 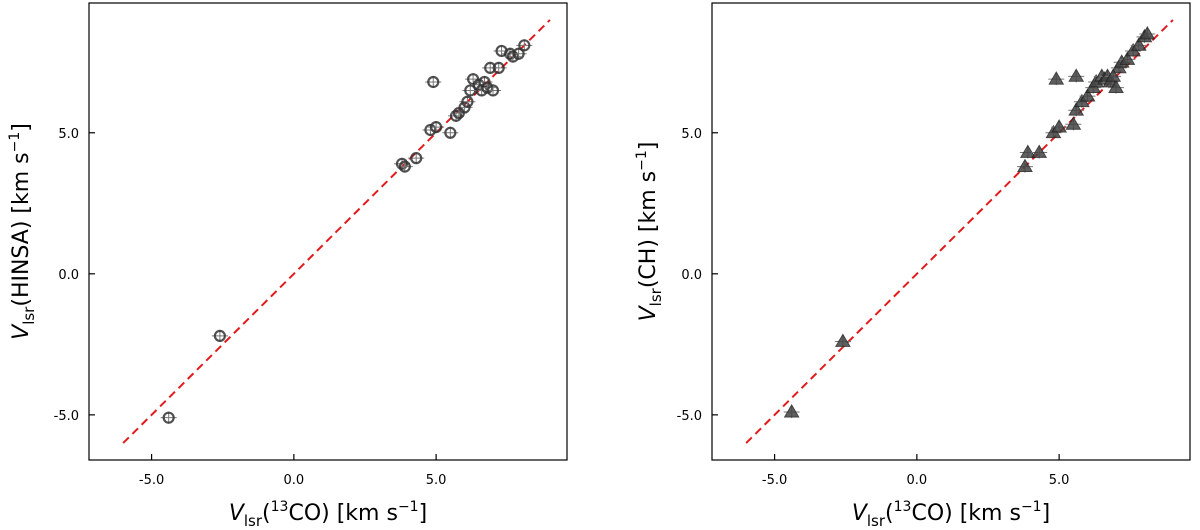 I want to click on y-axis-label: Vlsr(HINSA) [km s−1], so click(x=22, y=231).